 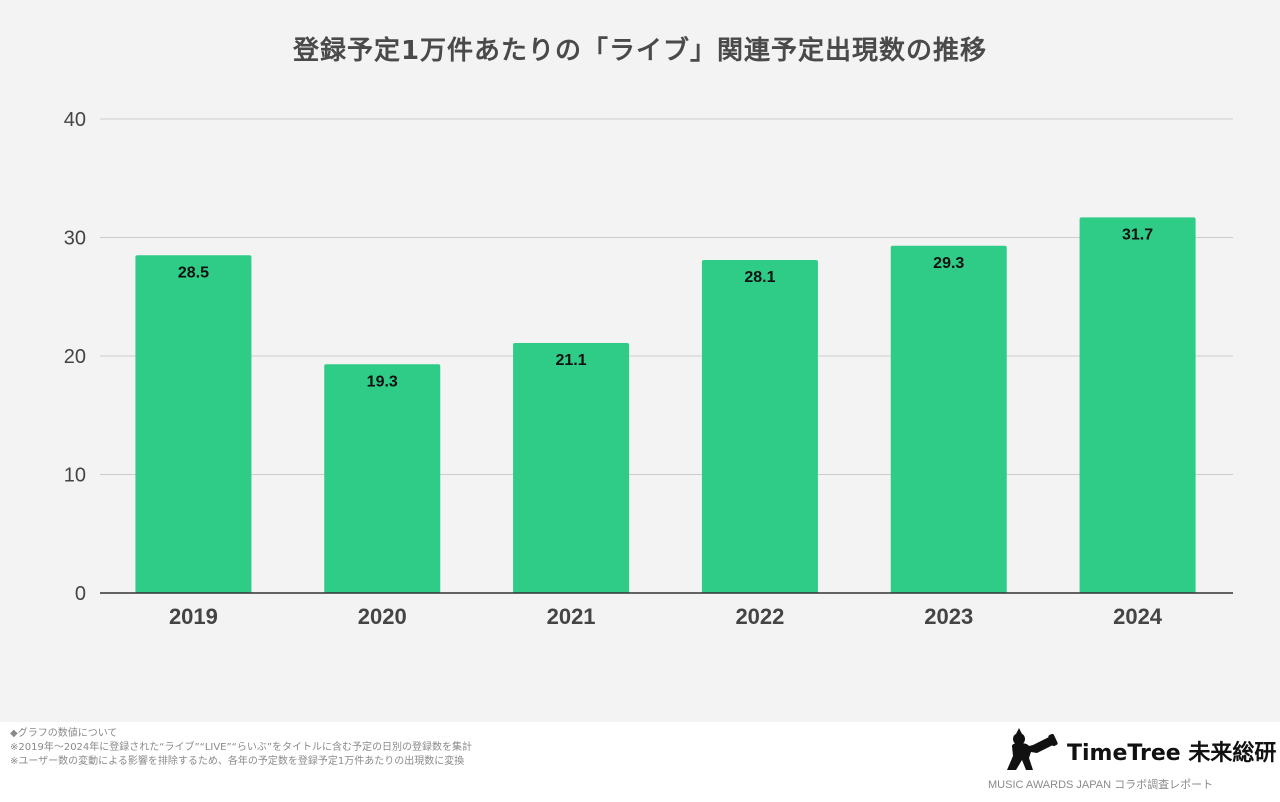 What do you see at coordinates (1172, 753) in the screenshot?
I see `brand-name: TimeTree 未来総研` at bounding box center [1172, 753].